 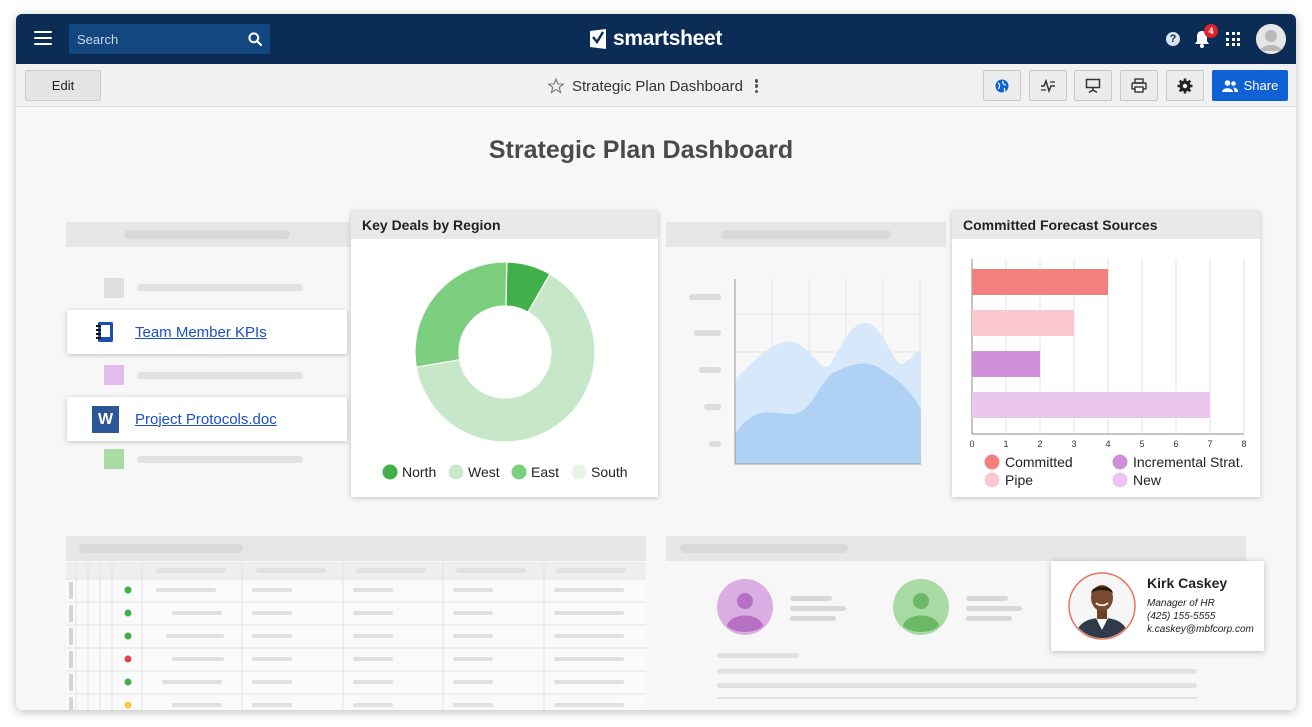 What do you see at coordinates (1023, 323) in the screenshot?
I see `bar-pipe` at bounding box center [1023, 323].